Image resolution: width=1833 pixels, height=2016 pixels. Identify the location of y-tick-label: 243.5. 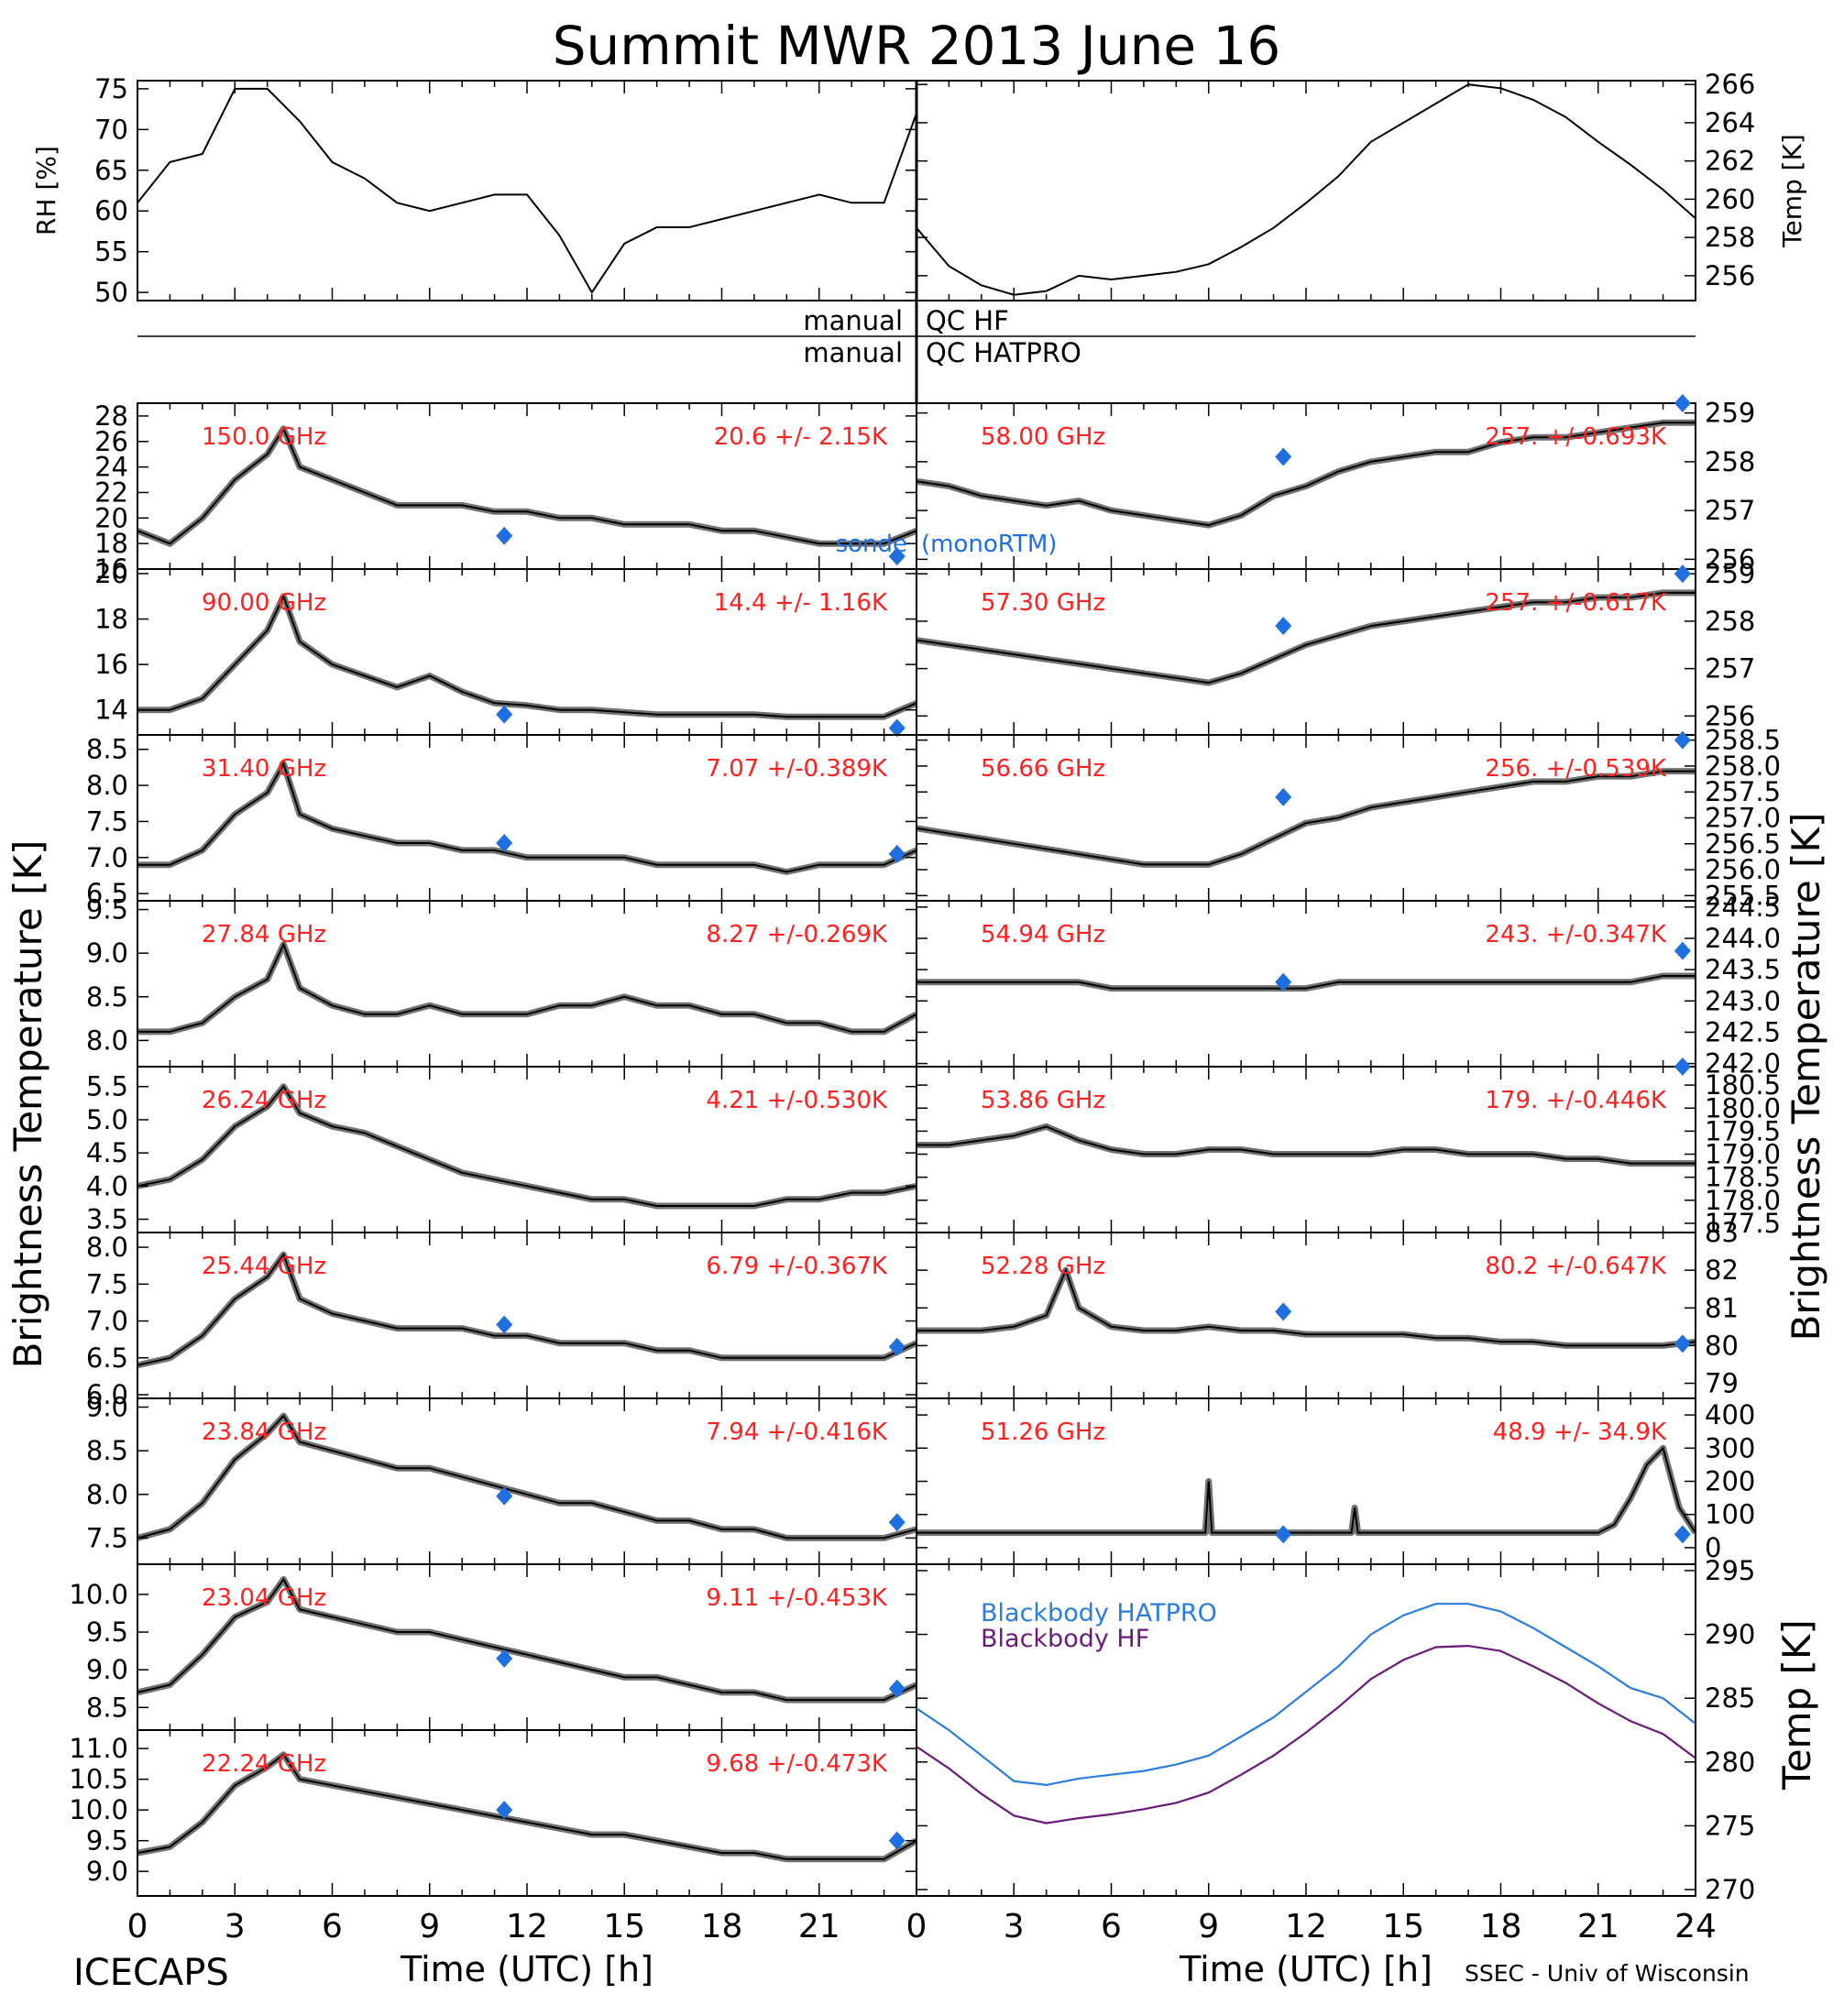
(1743, 969).